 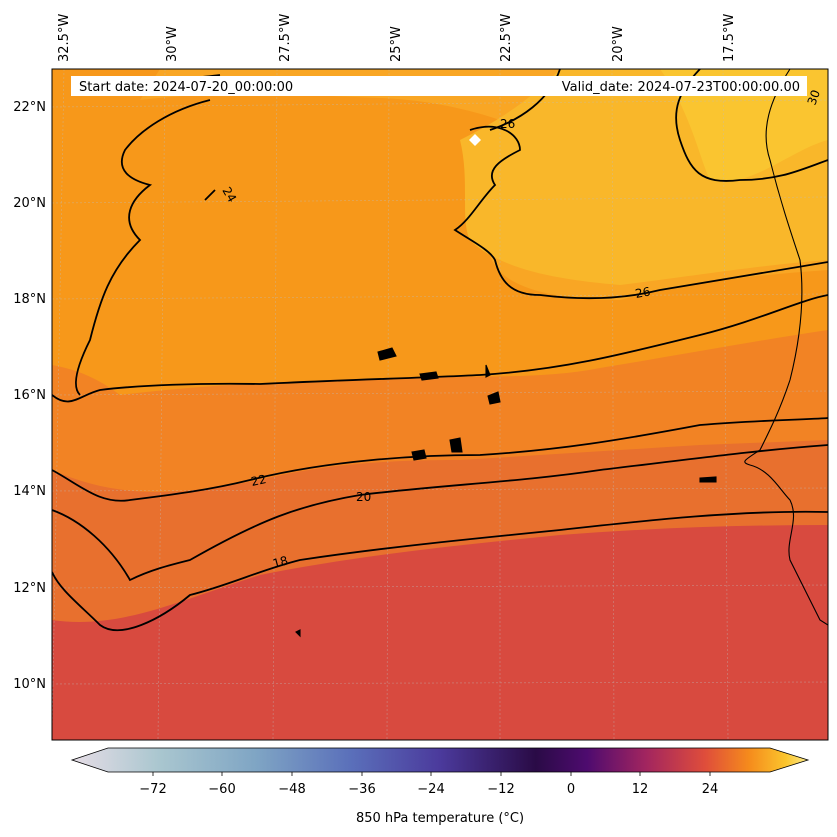 What do you see at coordinates (710, 789) in the screenshot?
I see `cb-tick-label: 24` at bounding box center [710, 789].